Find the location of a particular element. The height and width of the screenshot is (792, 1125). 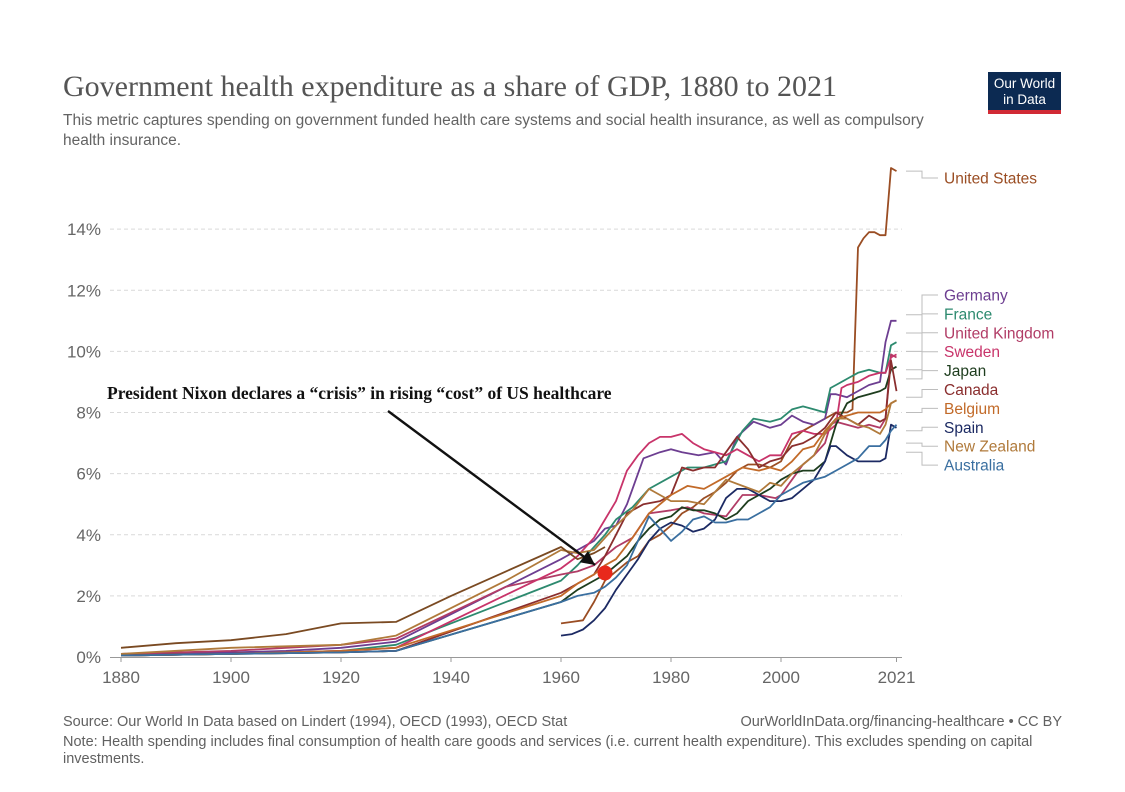

legend-label-france: France is located at coordinates (968, 314).